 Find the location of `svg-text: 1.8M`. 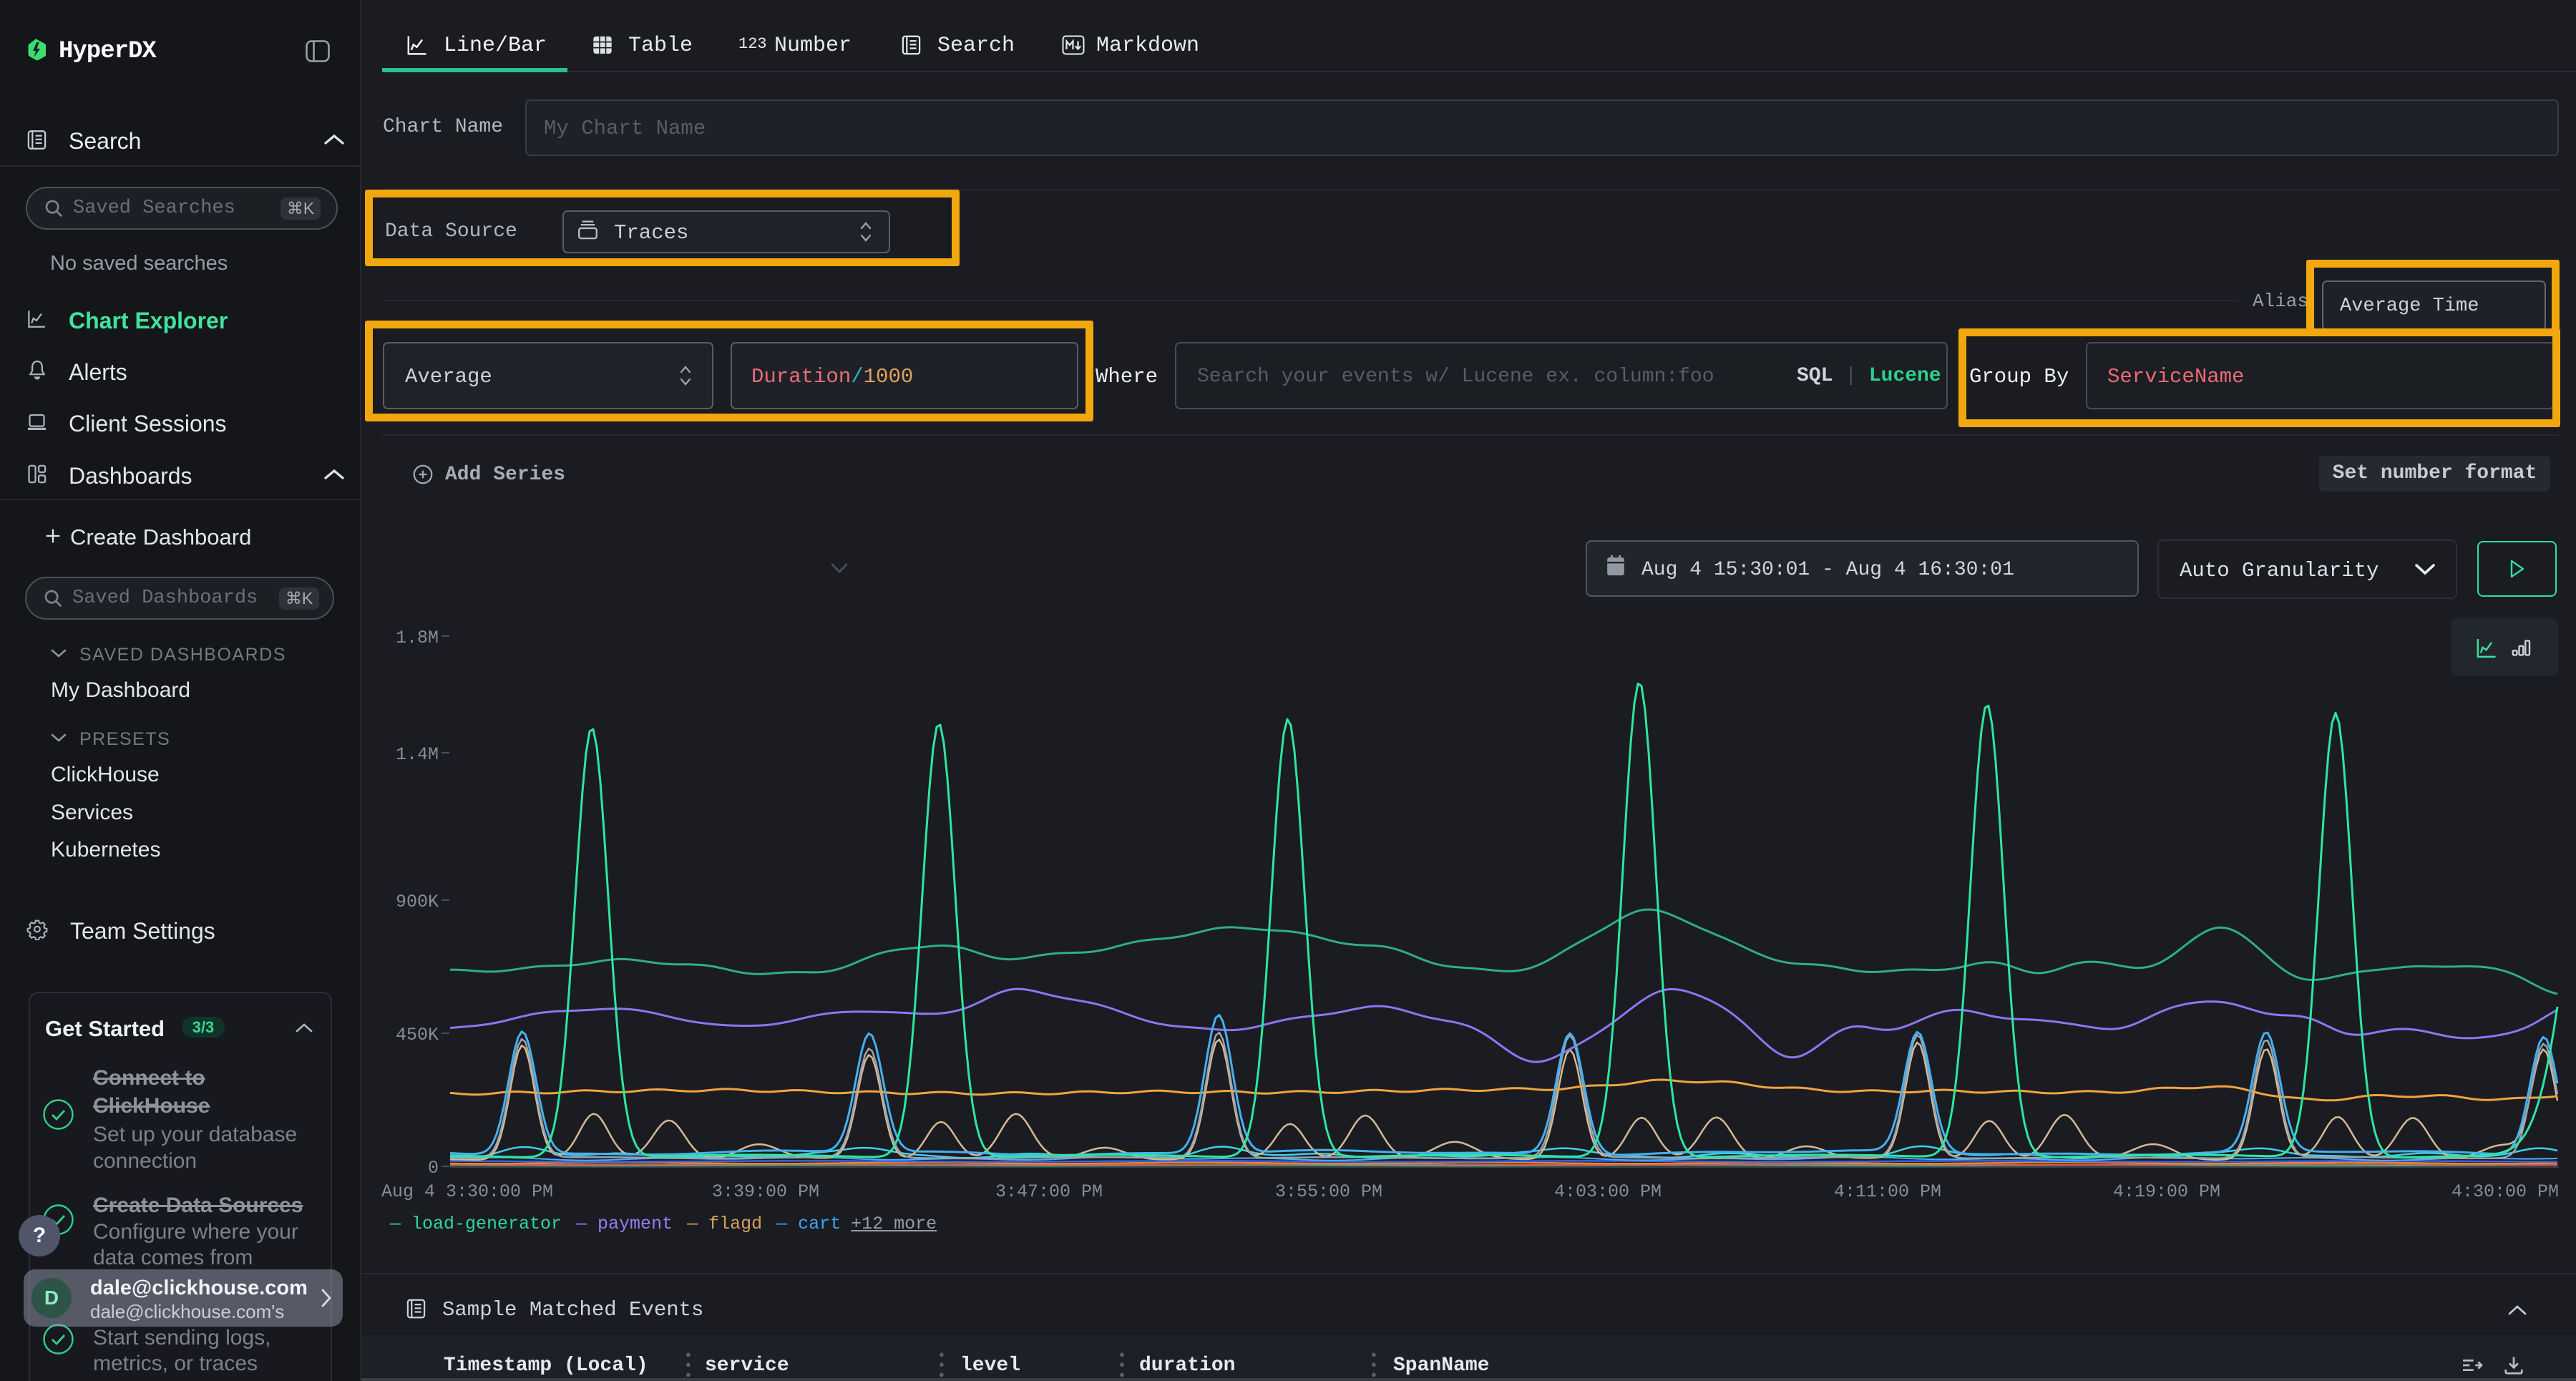

svg-text: 1.8M is located at coordinates (417, 638).